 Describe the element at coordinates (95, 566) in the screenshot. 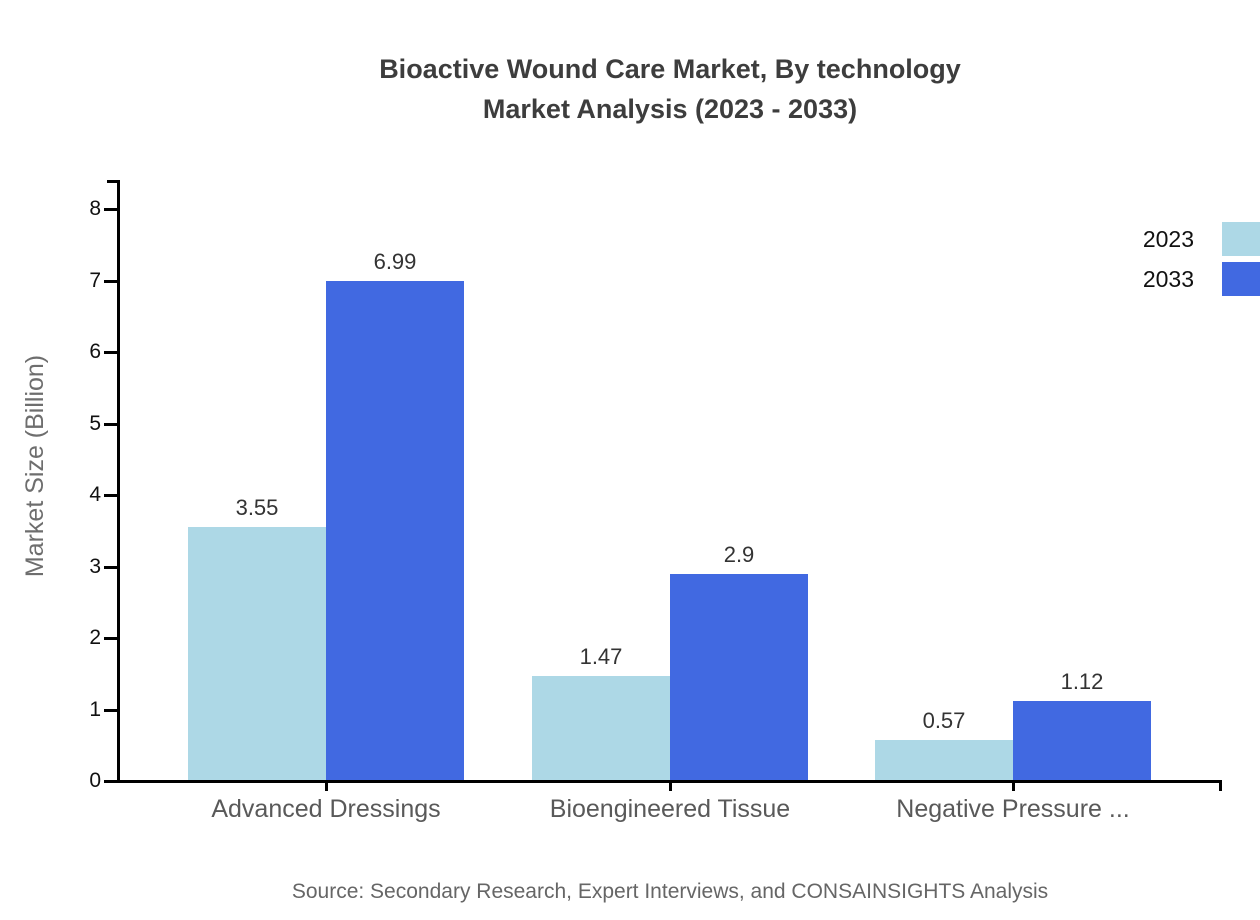

I see `y-tick-label: 3` at that location.